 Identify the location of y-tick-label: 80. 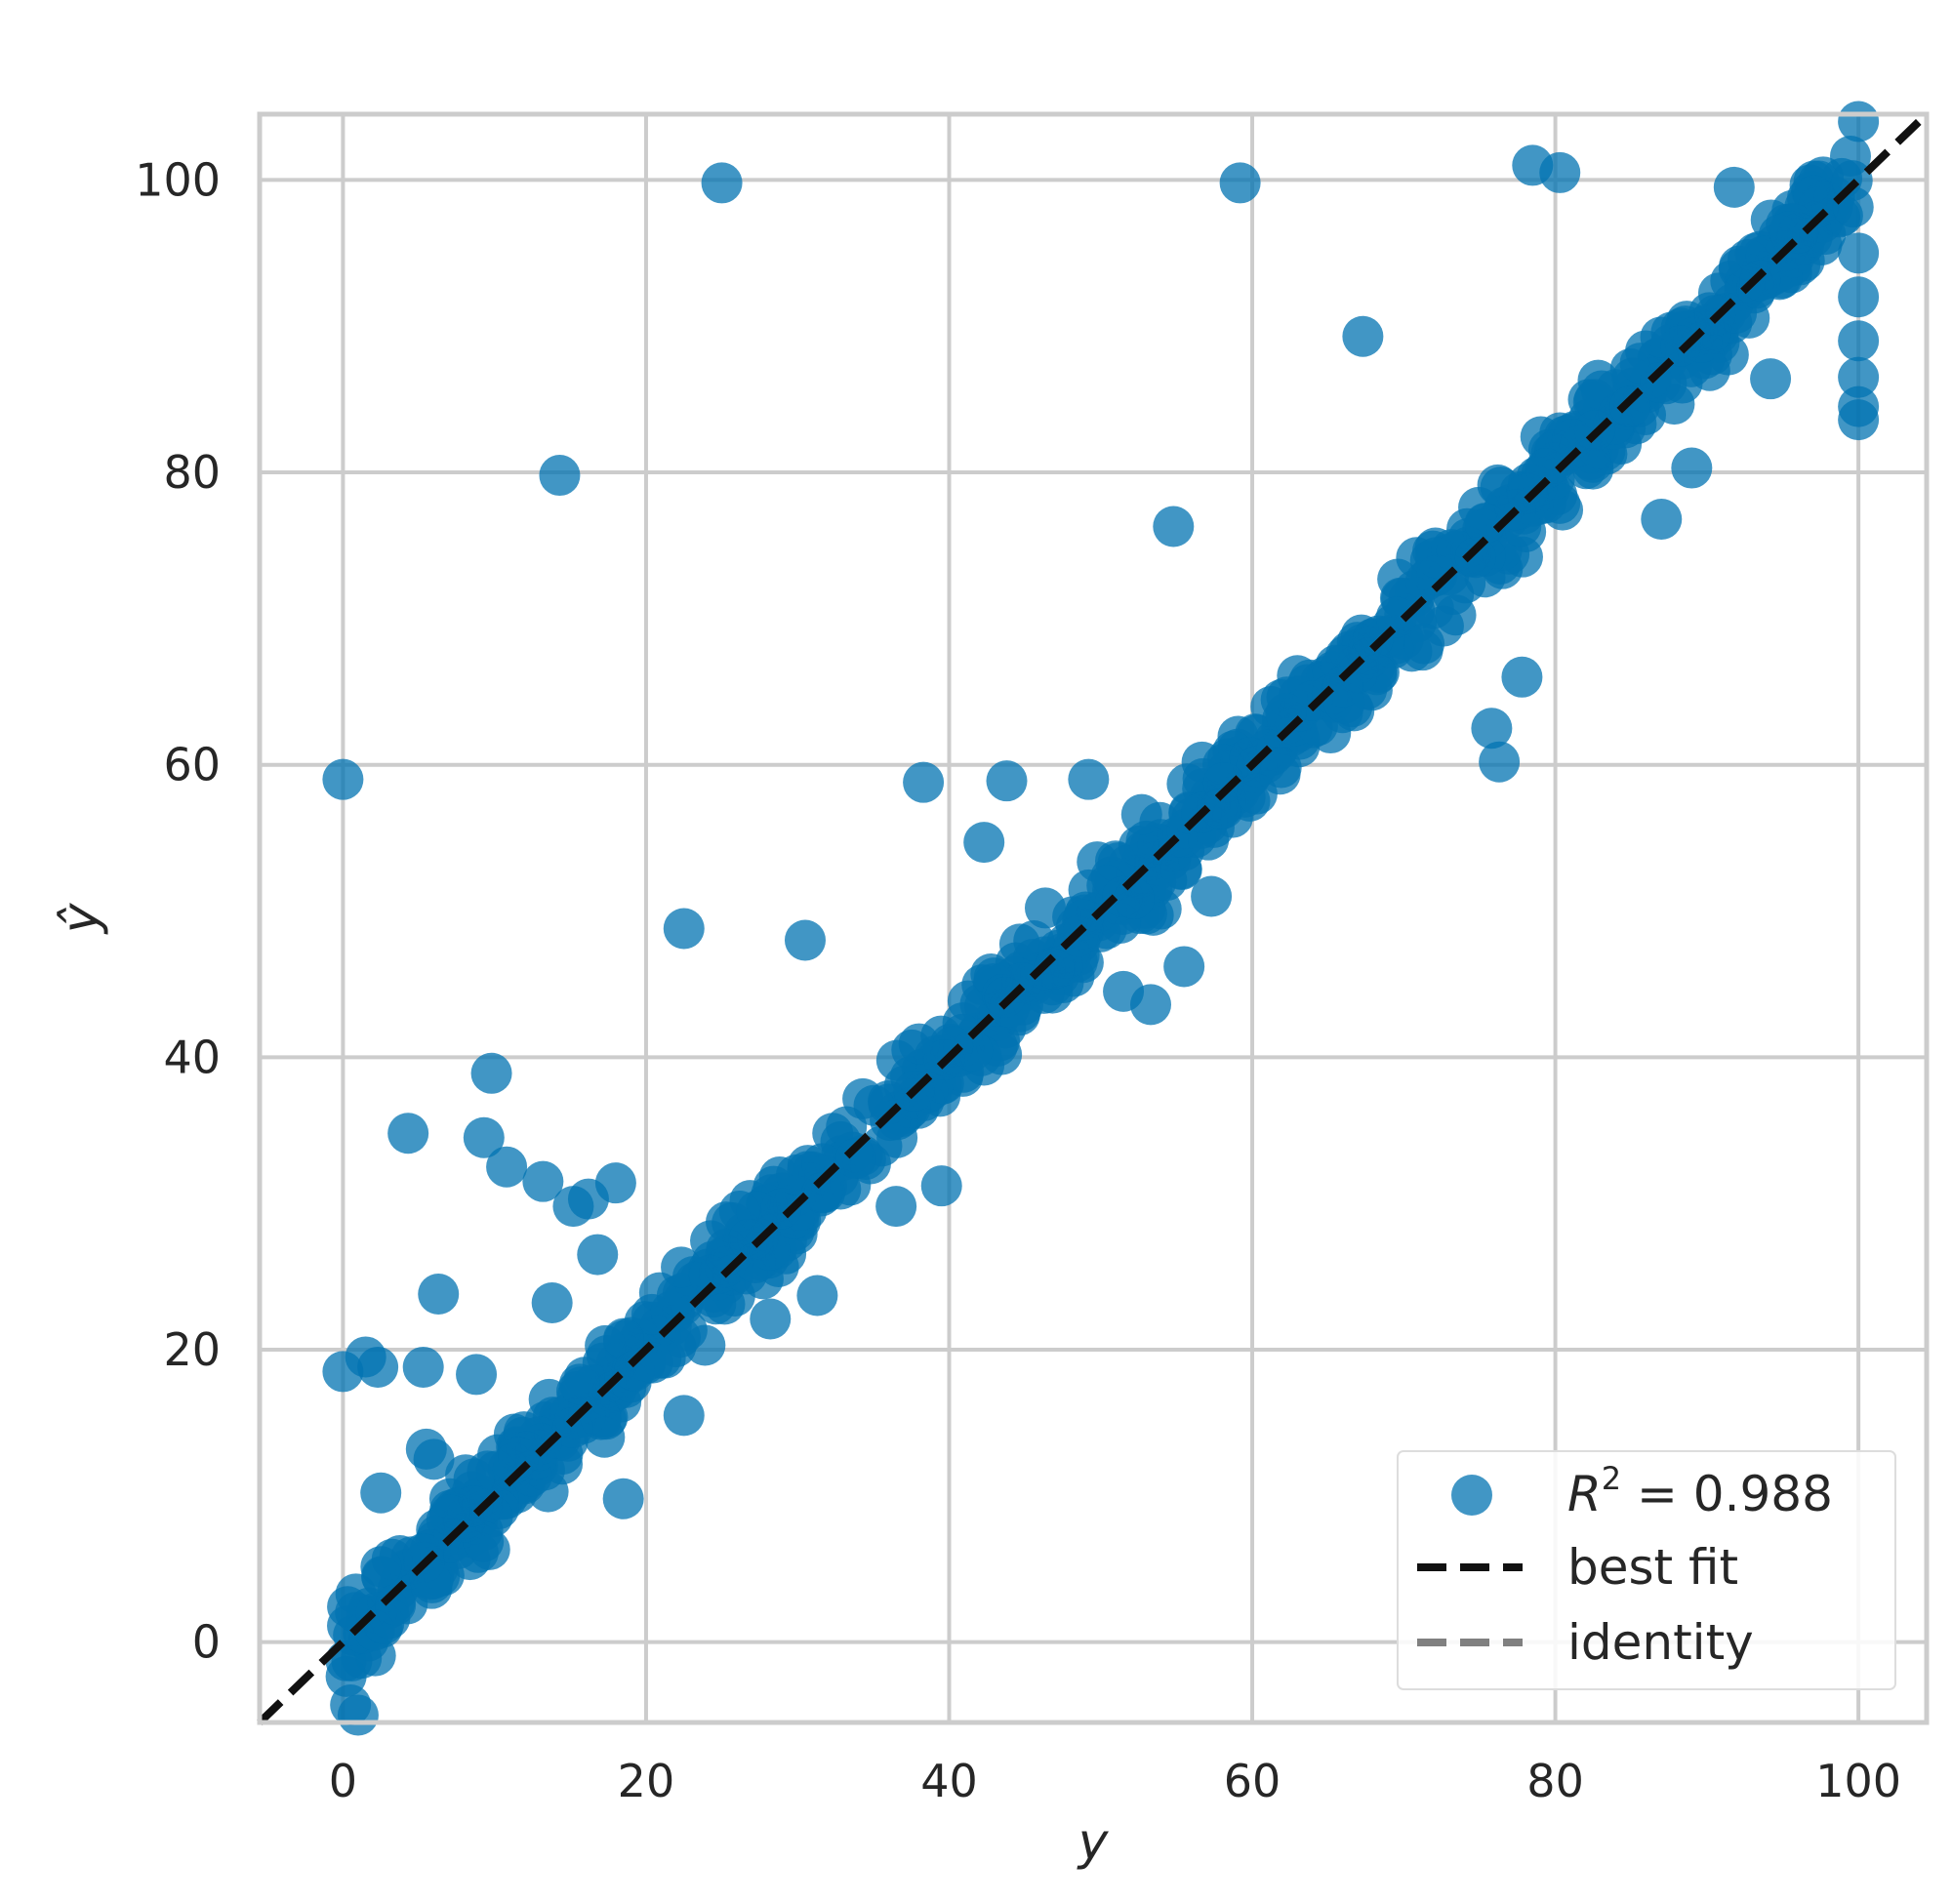
(192, 472).